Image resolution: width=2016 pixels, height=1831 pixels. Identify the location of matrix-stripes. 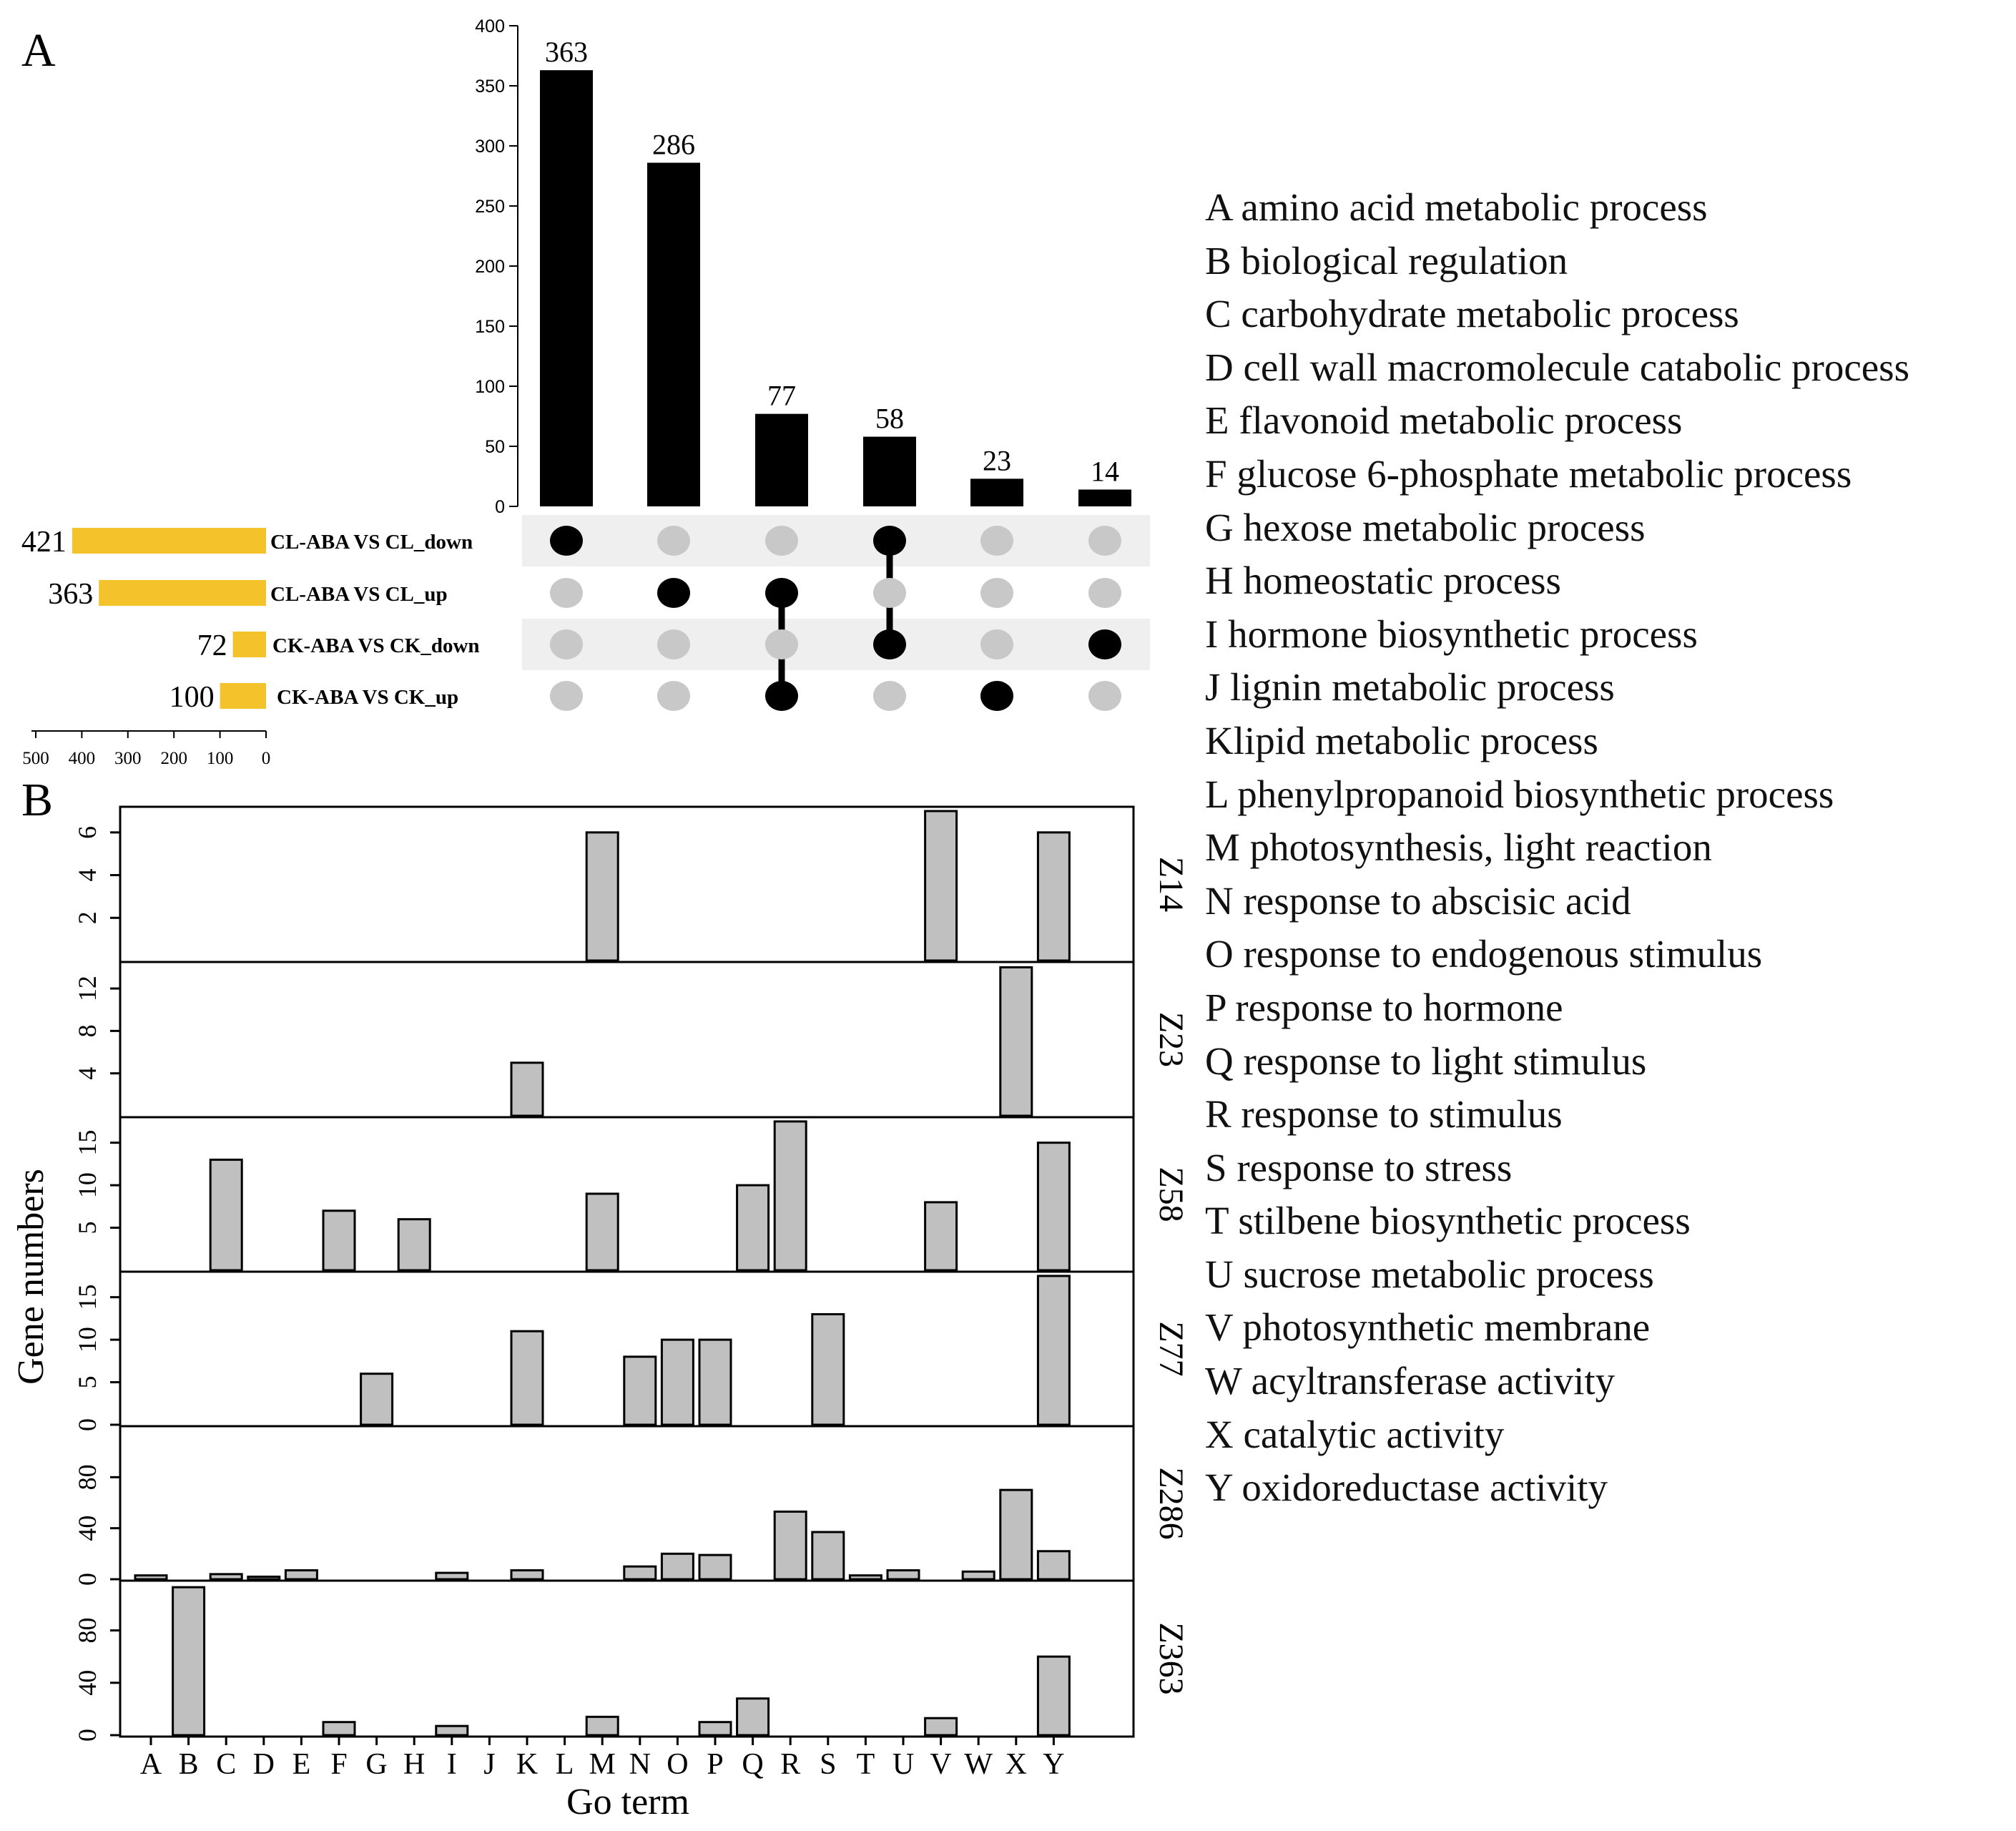
(836, 592).